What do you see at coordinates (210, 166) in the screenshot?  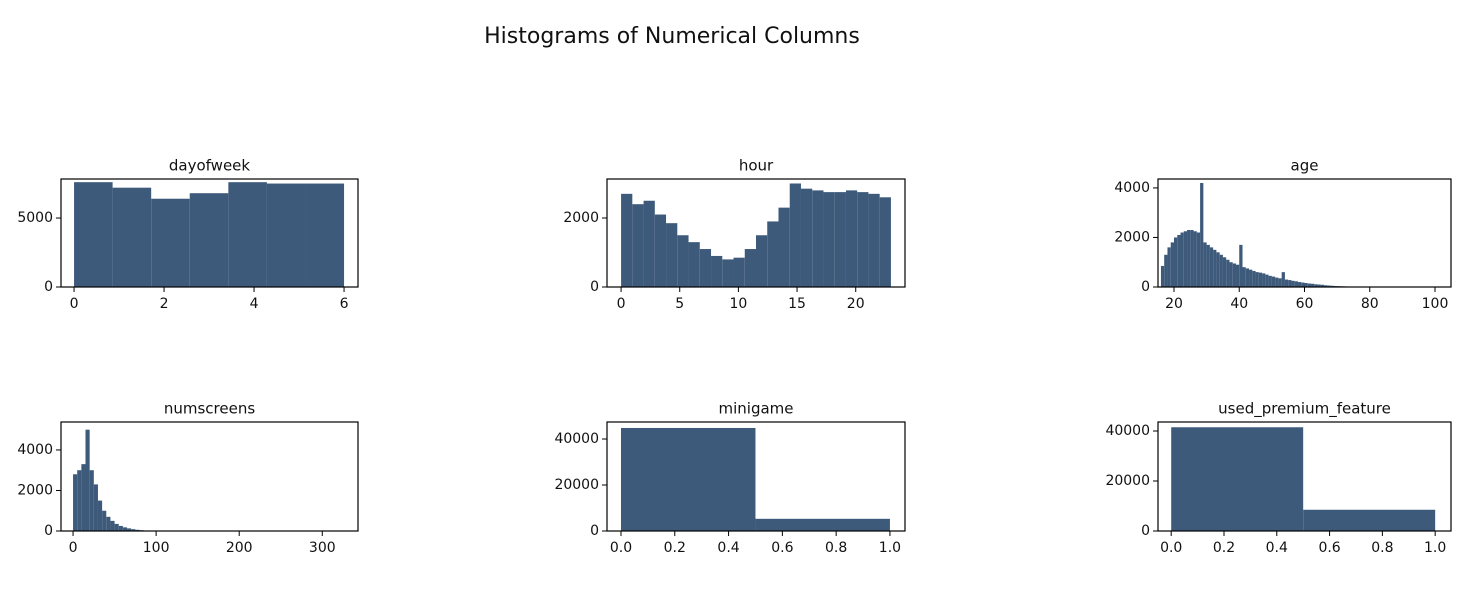 I see `subplot-title: dayofweek` at bounding box center [210, 166].